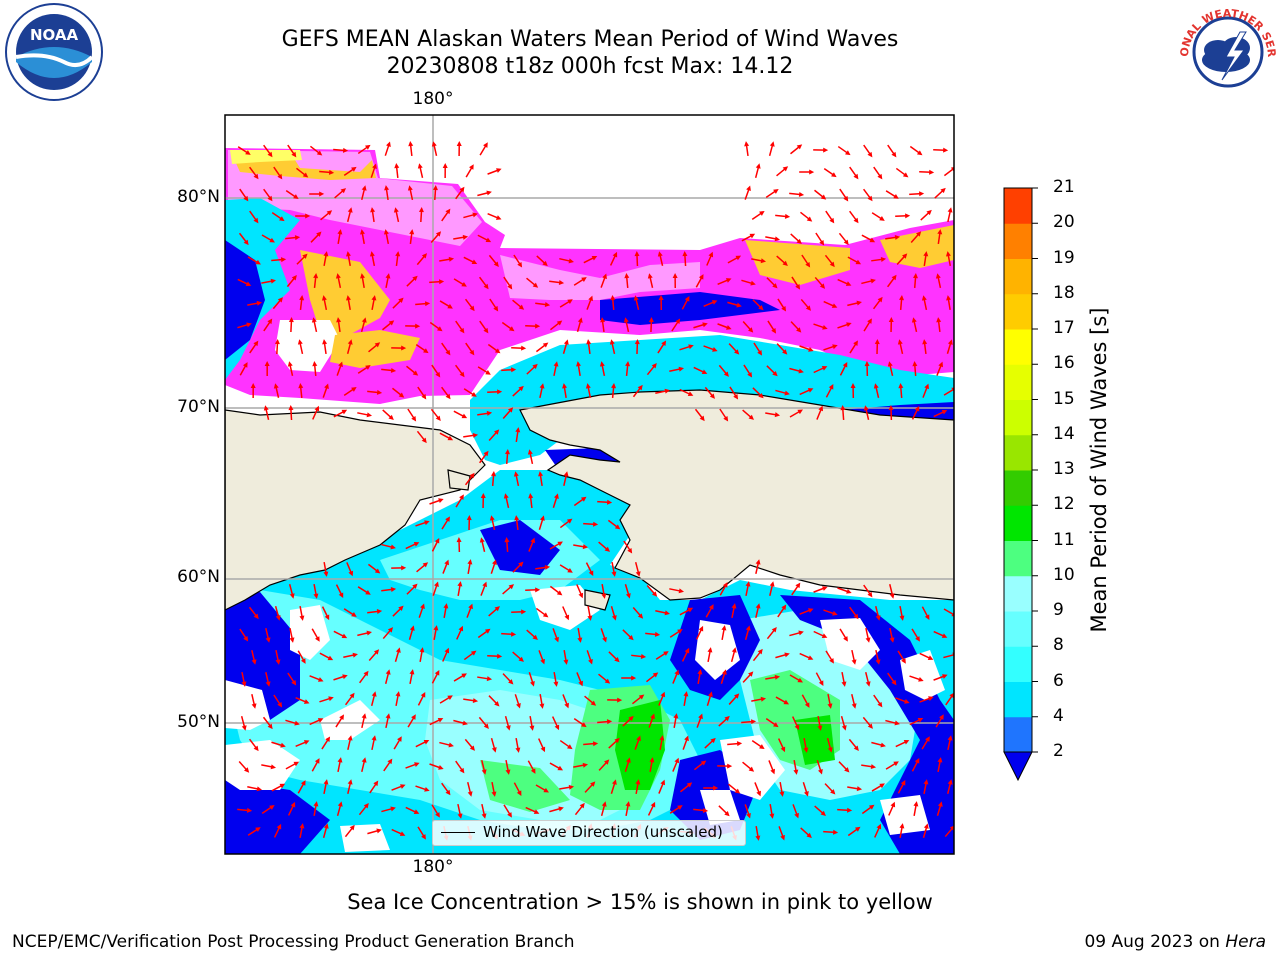 This screenshot has height=960, width=1280. What do you see at coordinates (1018, 699) in the screenshot?
I see `colorbar-segment` at bounding box center [1018, 699].